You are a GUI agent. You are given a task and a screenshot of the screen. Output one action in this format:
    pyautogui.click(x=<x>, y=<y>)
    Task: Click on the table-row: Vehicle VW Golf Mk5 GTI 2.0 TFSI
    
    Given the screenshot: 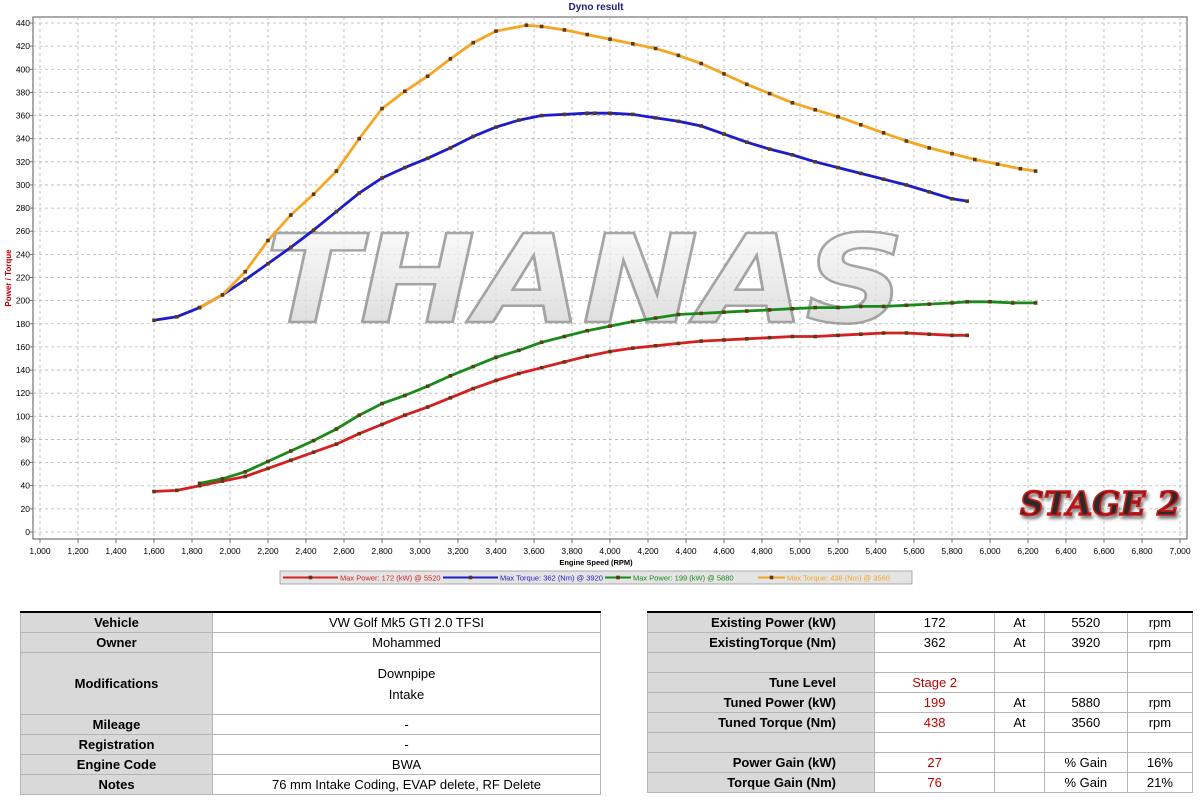 What is the action you would take?
    pyautogui.click(x=310, y=622)
    